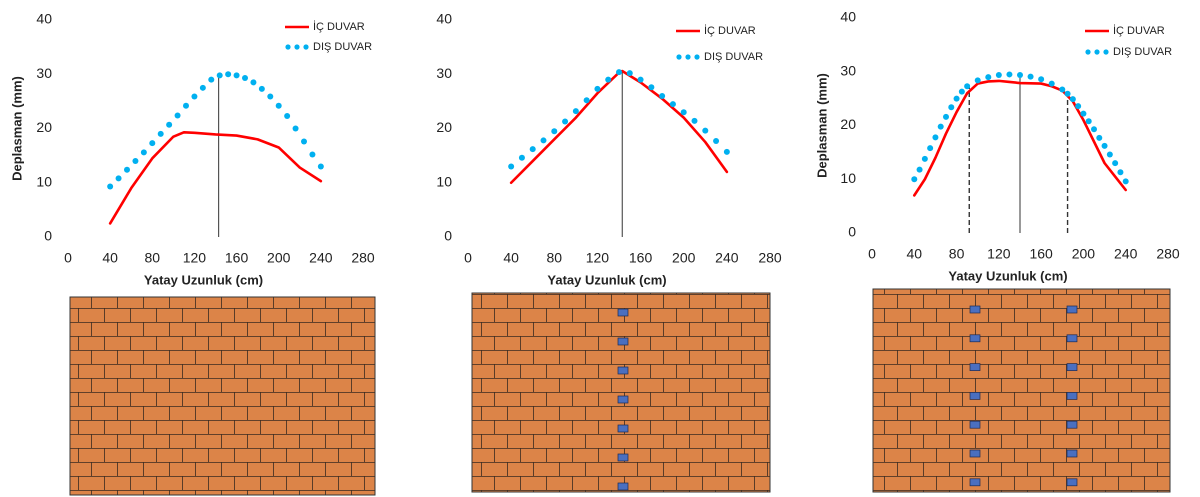 This screenshot has height=497, width=1200. What do you see at coordinates (511, 258) in the screenshot?
I see `x-tick-label: 40` at bounding box center [511, 258].